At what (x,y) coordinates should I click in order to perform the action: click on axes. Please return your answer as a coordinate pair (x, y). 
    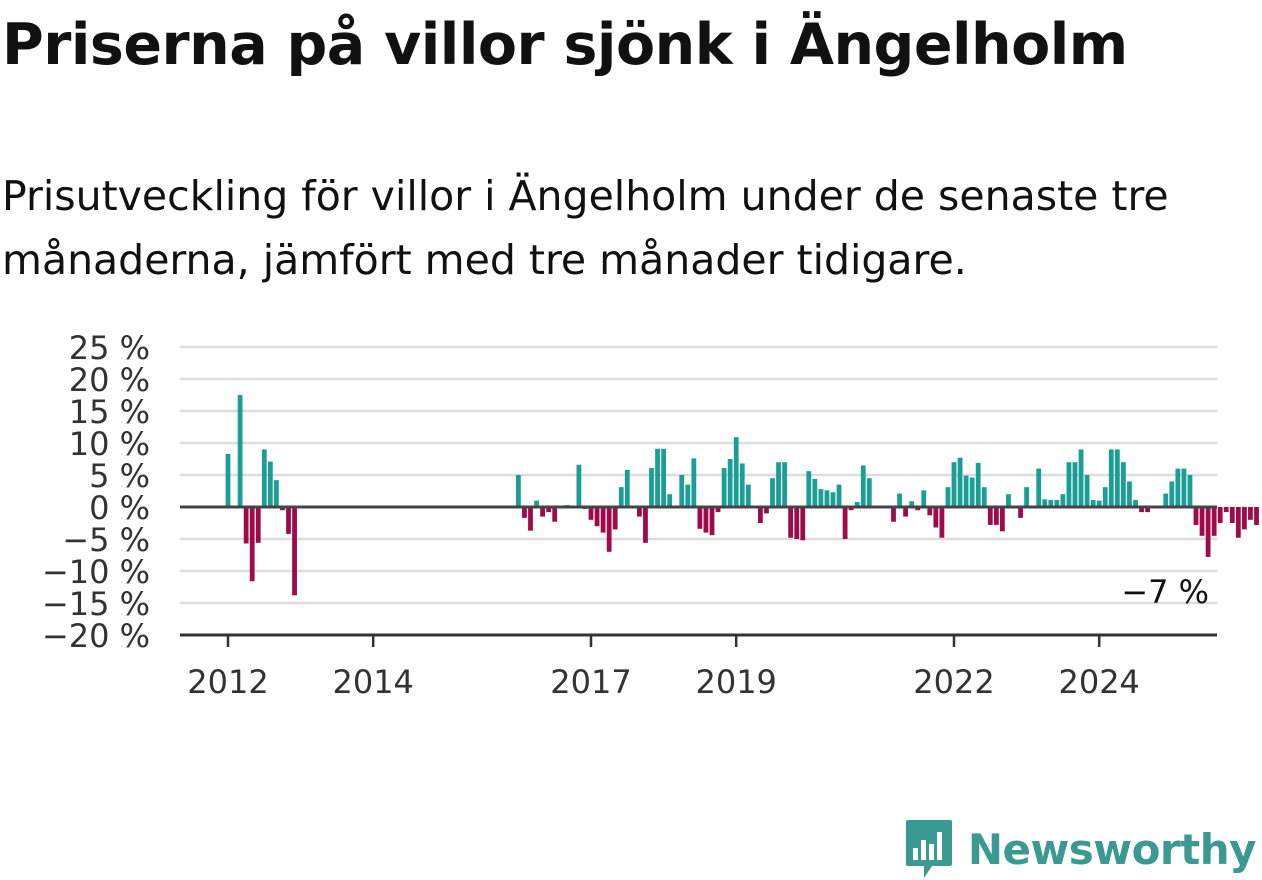
    Looking at the image, I should click on (698, 576).